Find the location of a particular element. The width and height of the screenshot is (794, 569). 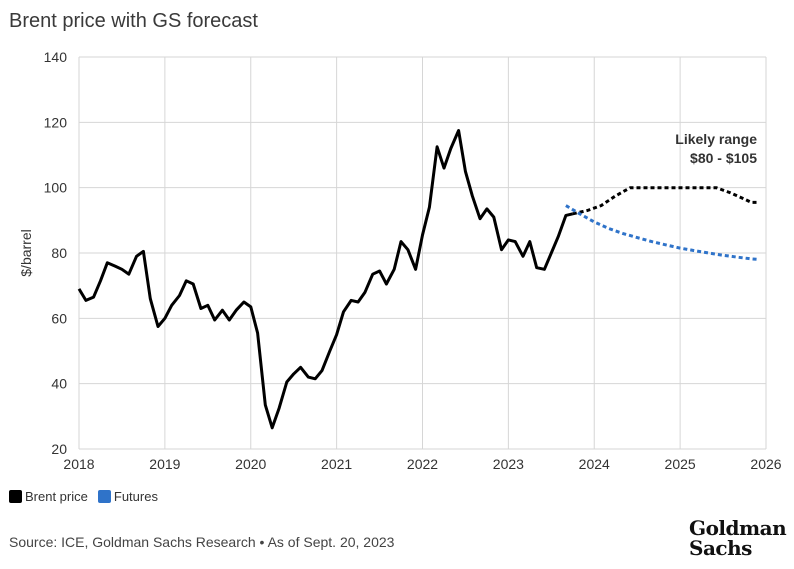

y-tick-120: 120 is located at coordinates (56, 122).